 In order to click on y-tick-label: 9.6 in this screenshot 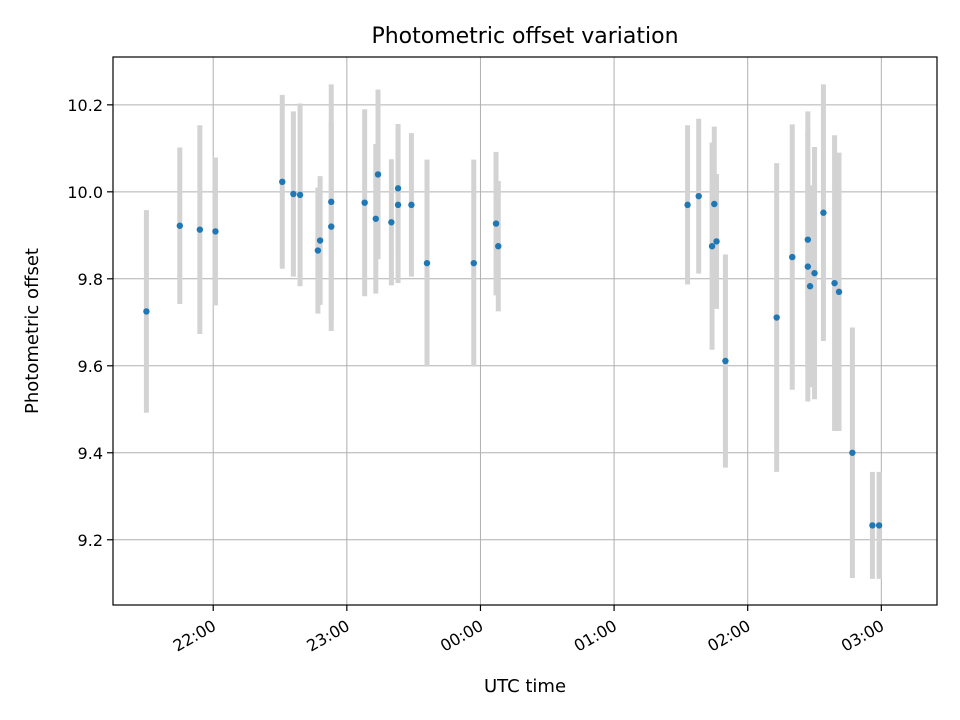, I will do `click(90, 366)`.